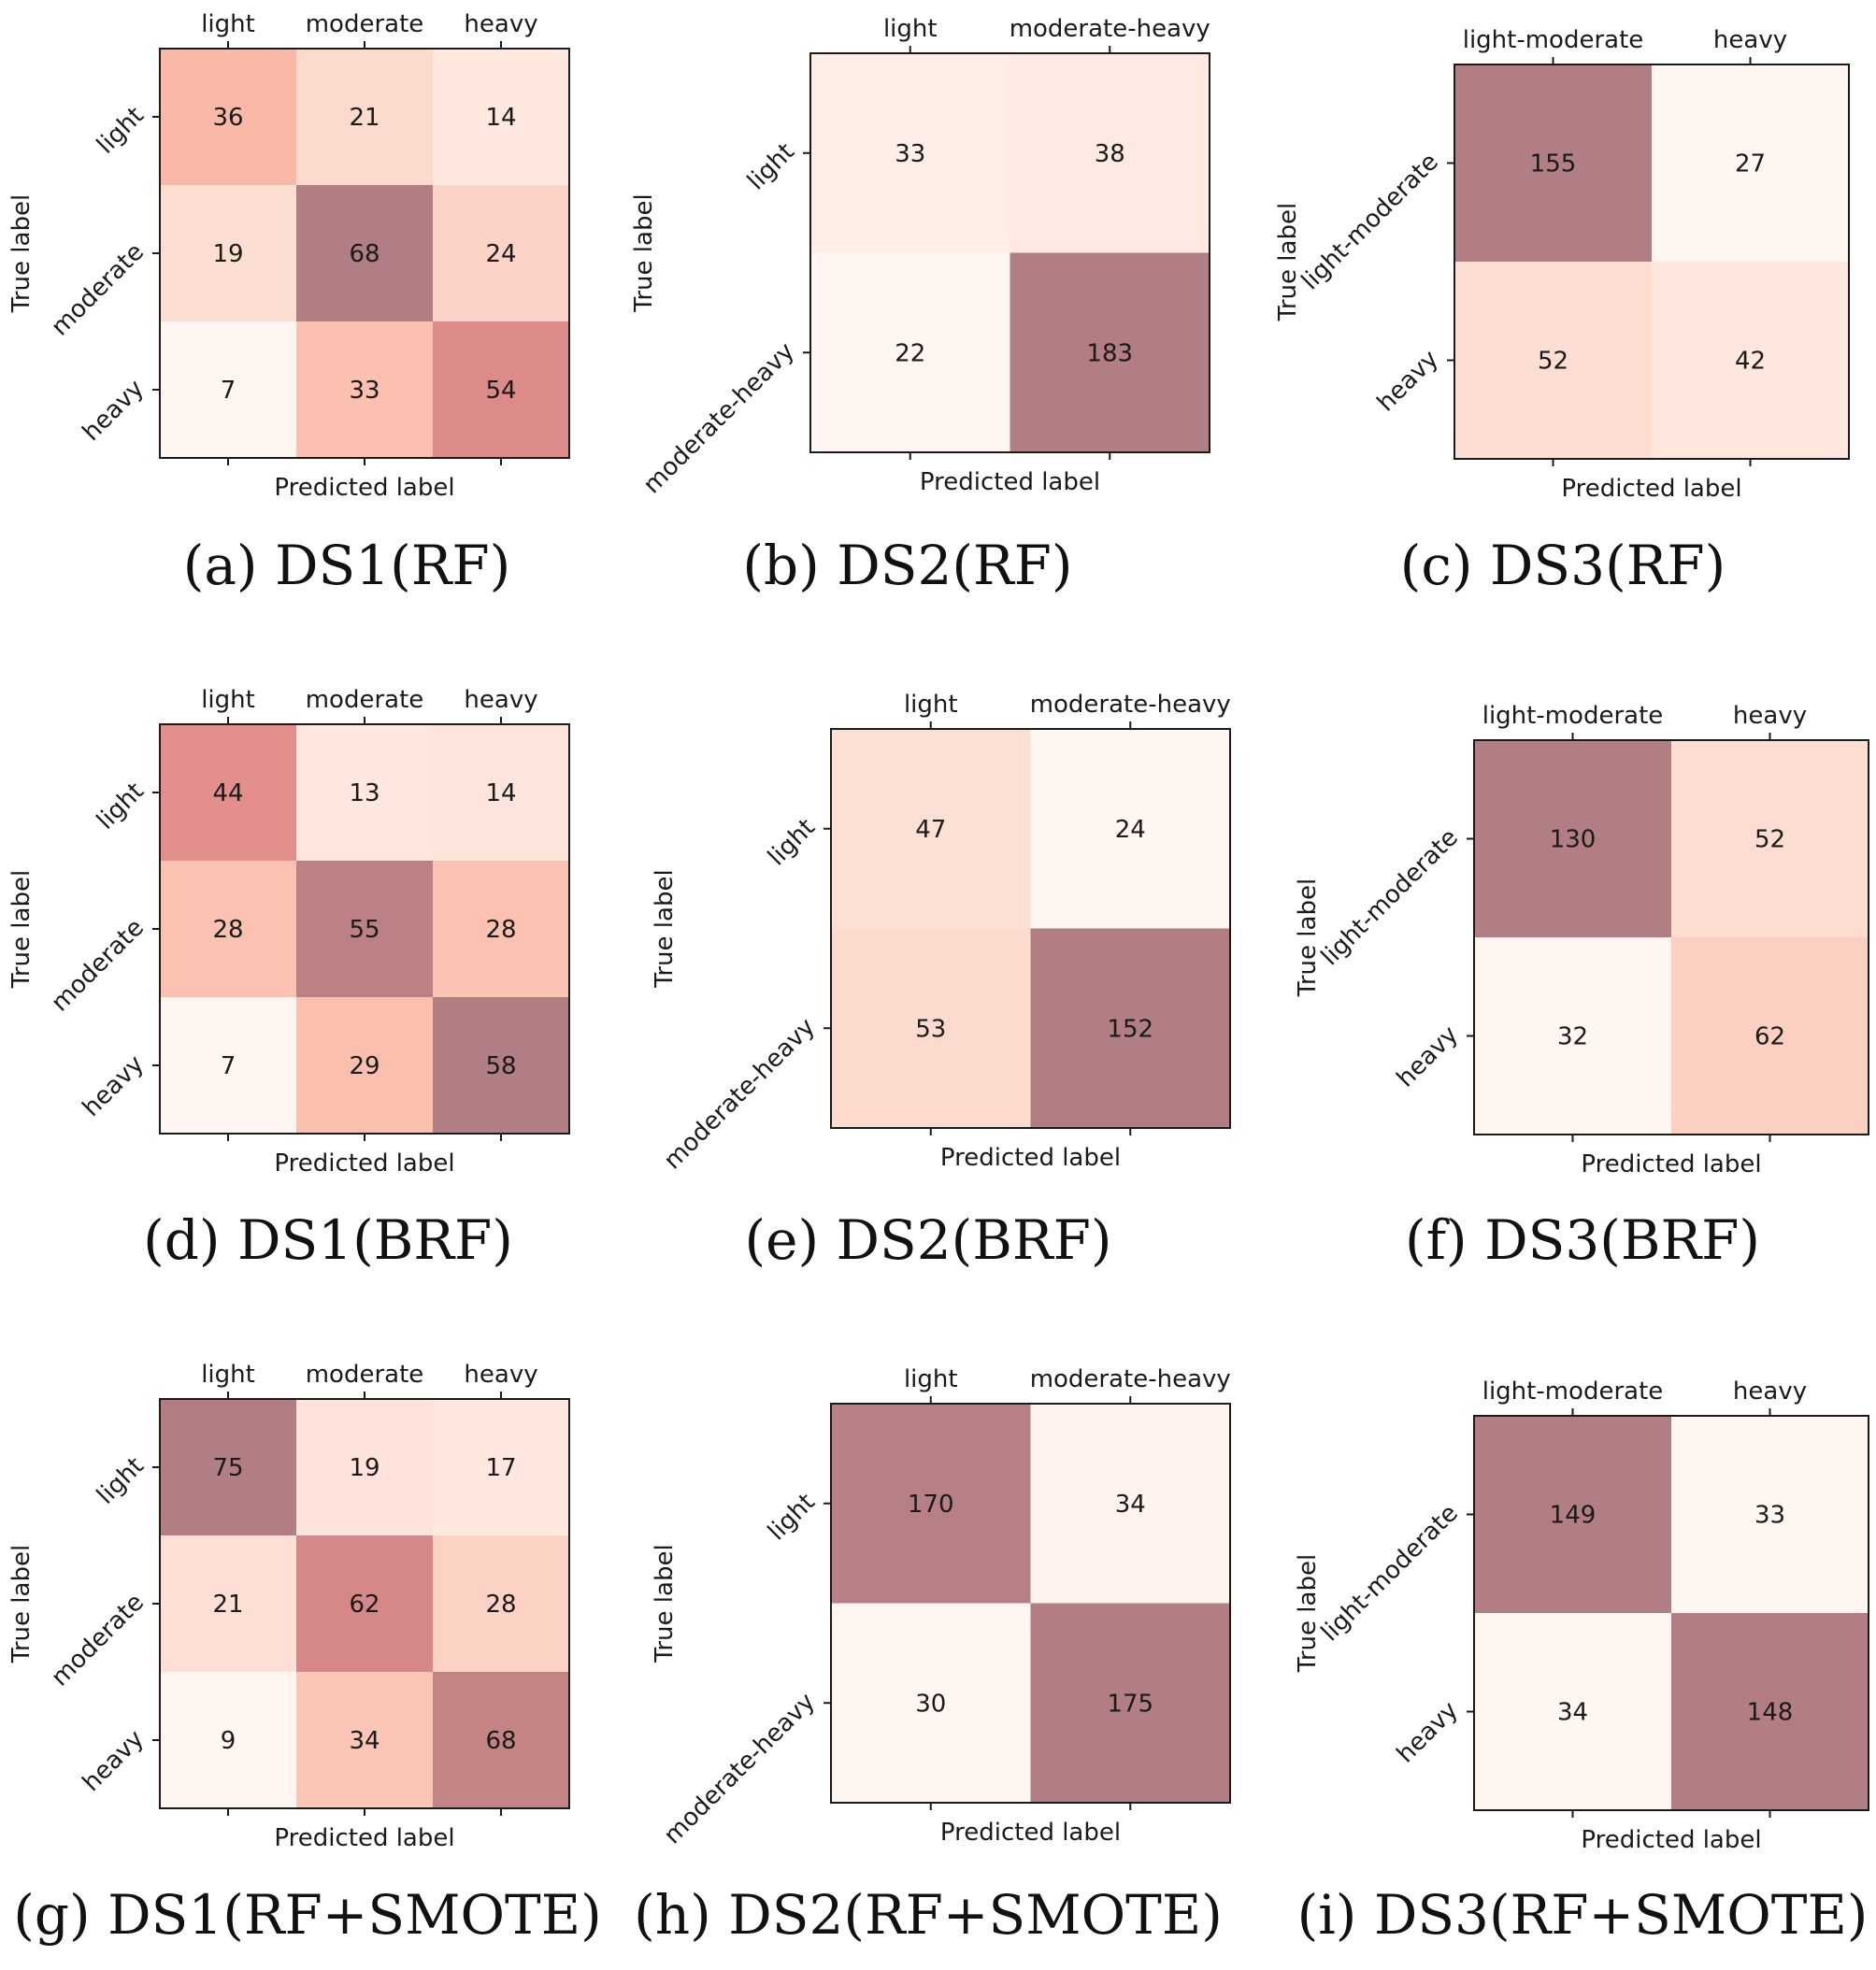 The height and width of the screenshot is (1970, 1876). What do you see at coordinates (1110, 29) in the screenshot?
I see `x-tick-label: moderate-heavy` at bounding box center [1110, 29].